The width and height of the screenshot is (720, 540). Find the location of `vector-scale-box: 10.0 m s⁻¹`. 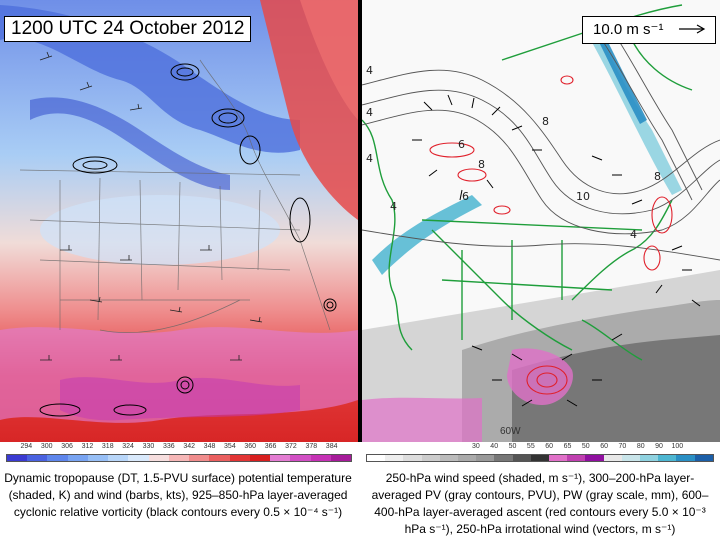

vector-scale-box: 10.0 m s⁻¹ is located at coordinates (649, 30).